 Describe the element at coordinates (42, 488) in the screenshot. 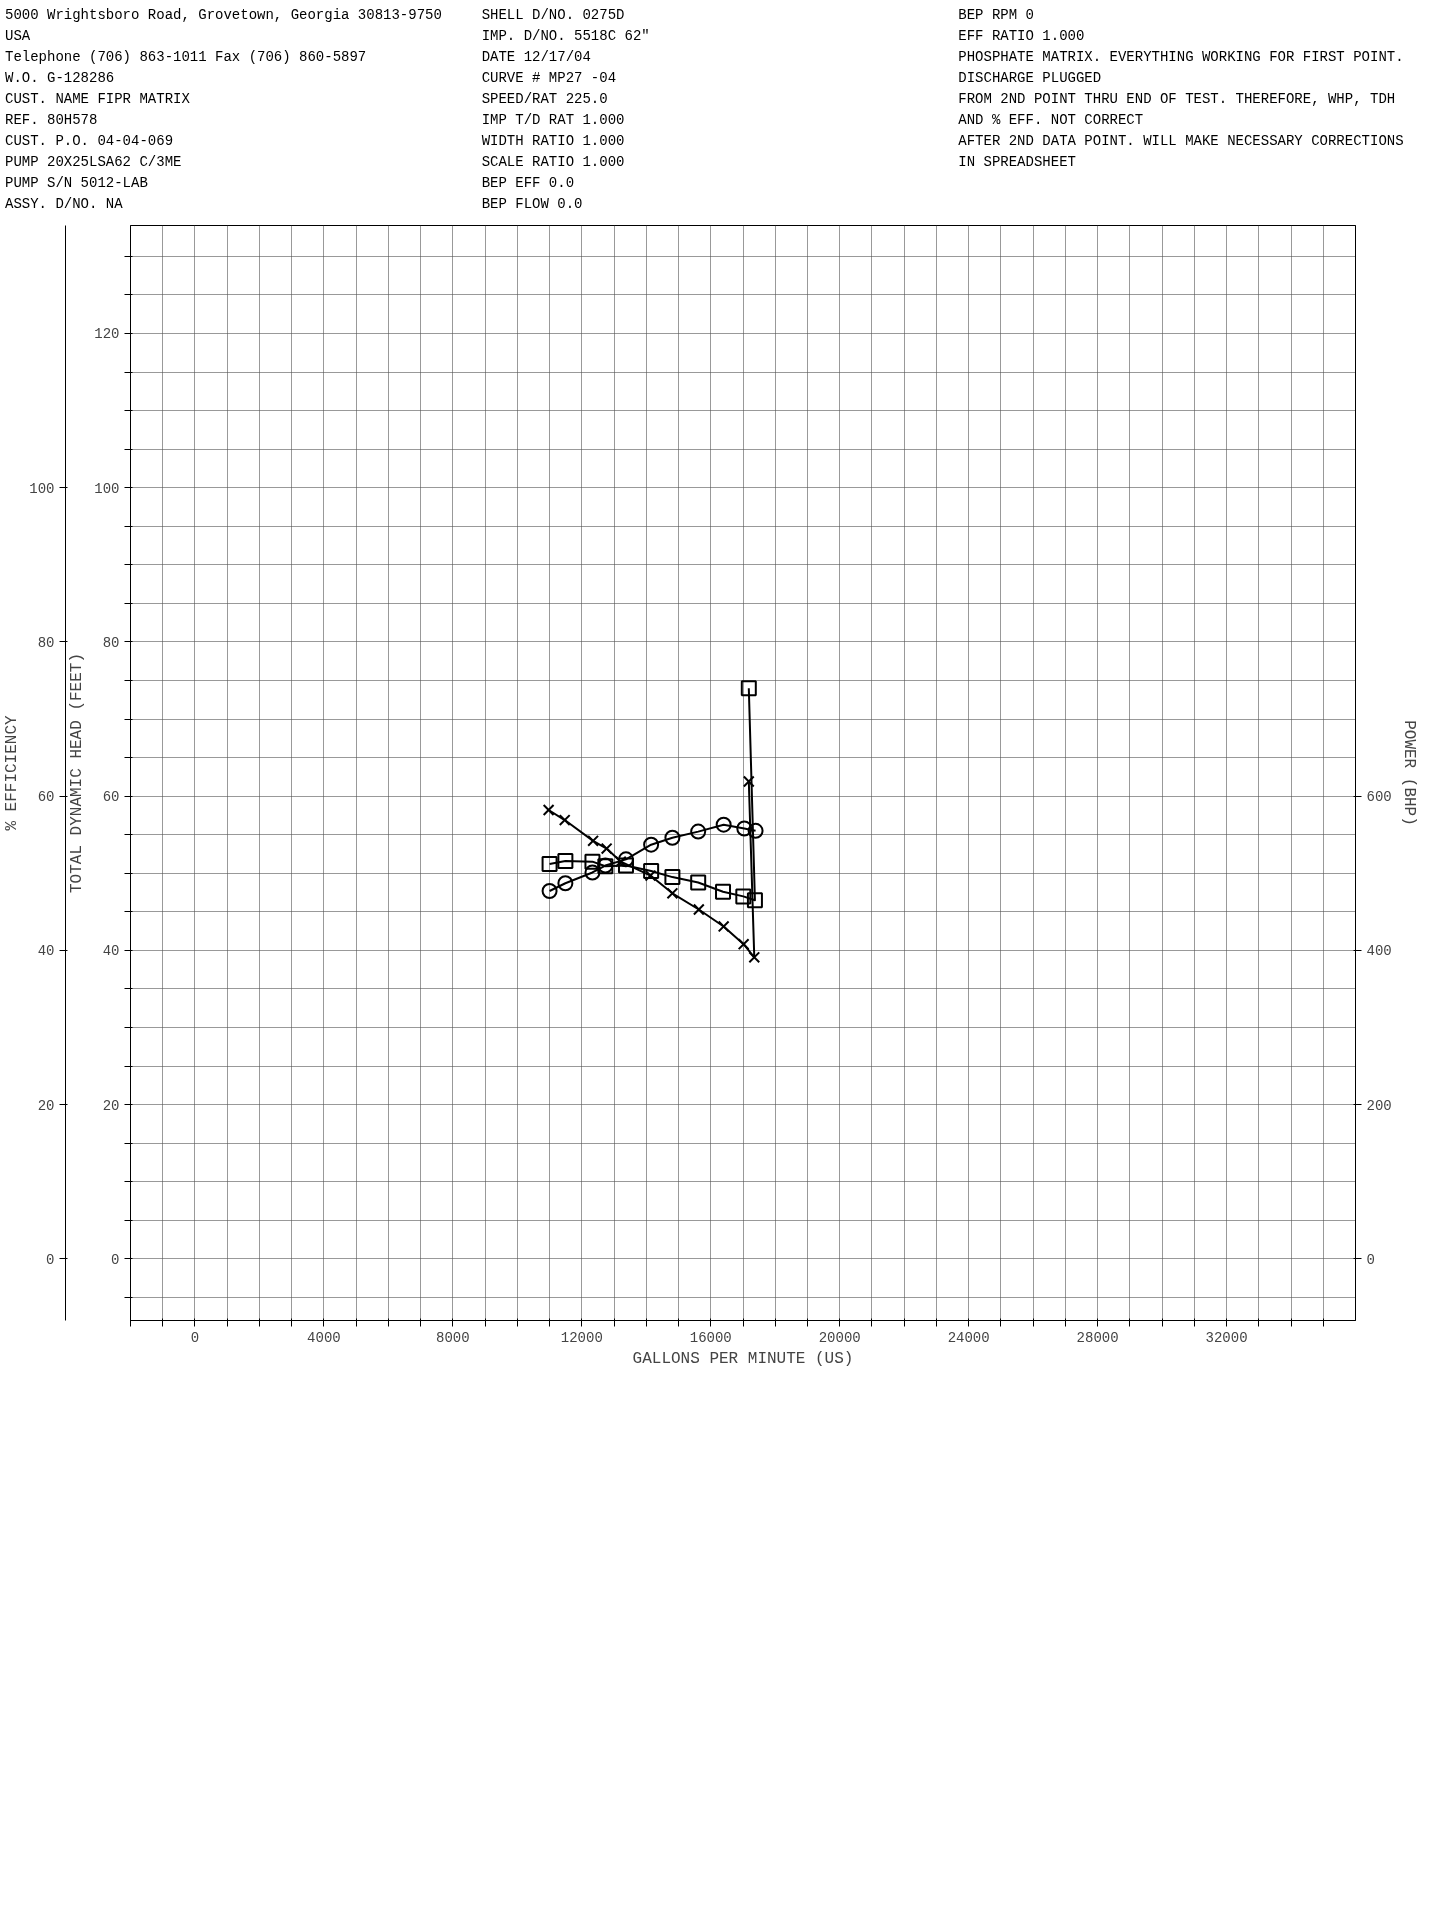

I see `y2-tick-label: 100` at that location.